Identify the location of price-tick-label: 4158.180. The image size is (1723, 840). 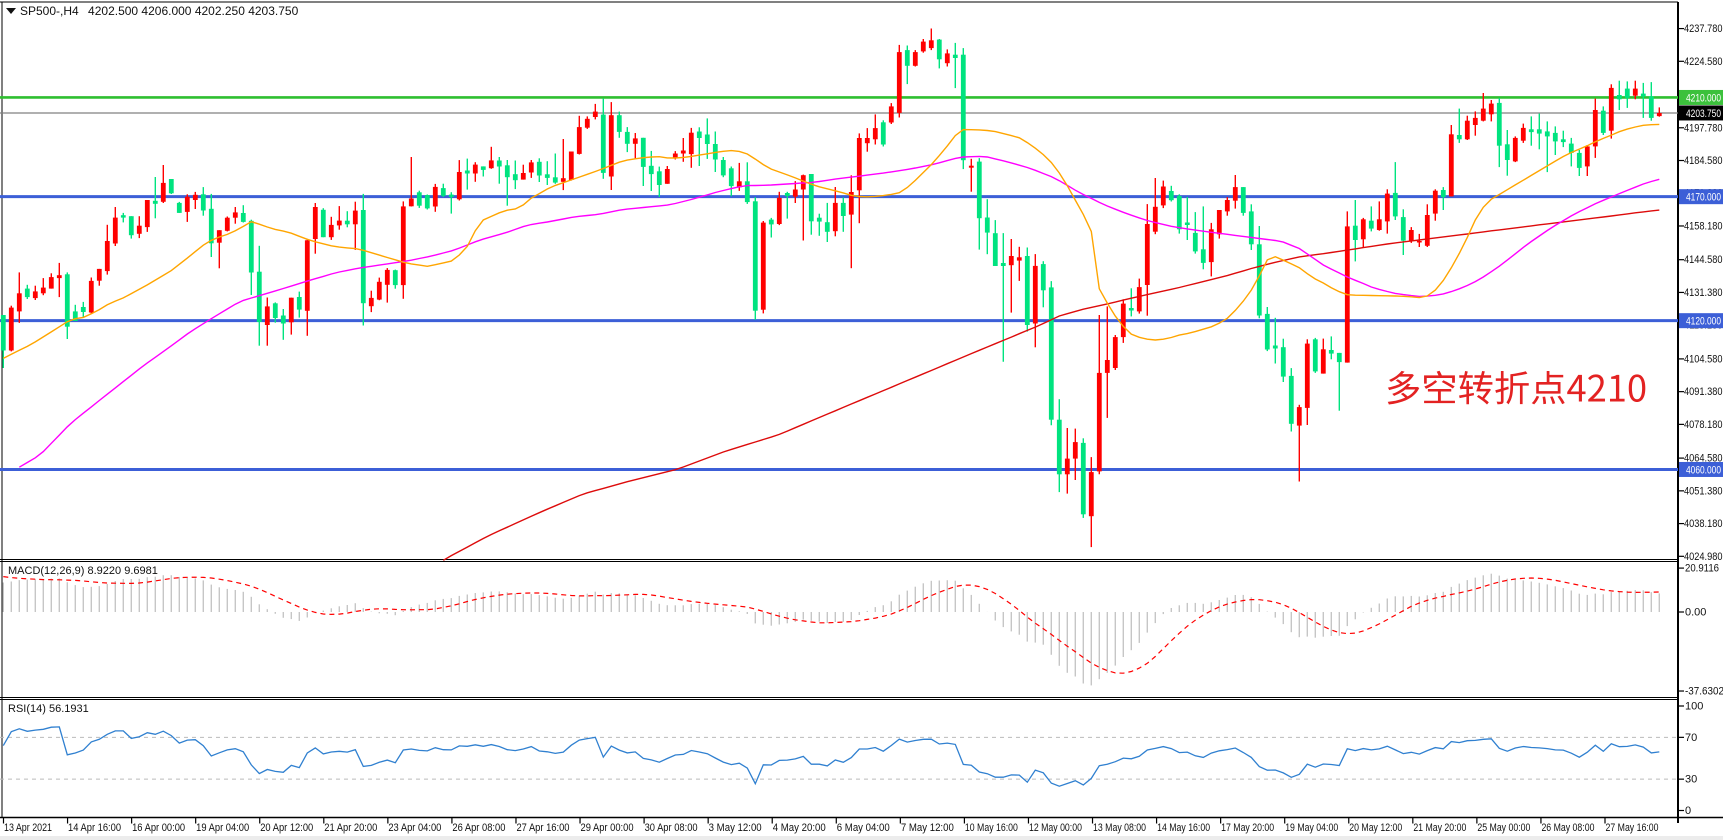
(1703, 226).